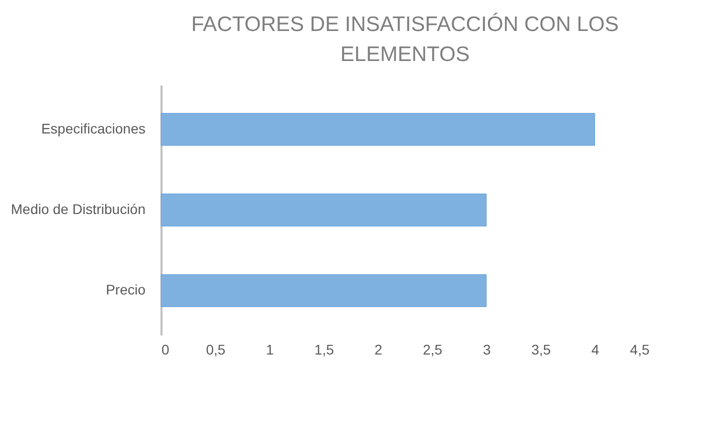  I want to click on y-tick-label: Especificaciones, so click(93, 128).